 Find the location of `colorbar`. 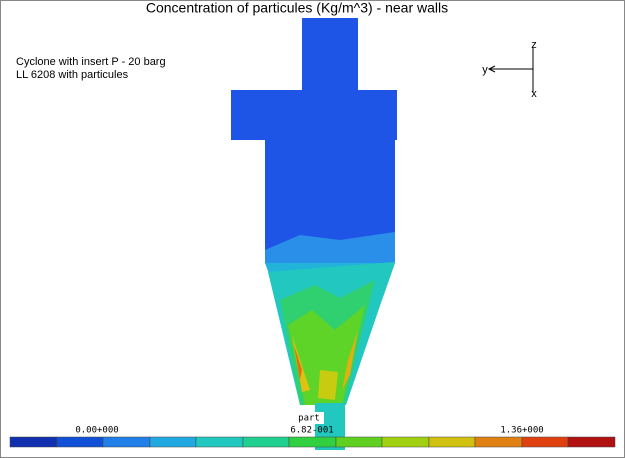

colorbar is located at coordinates (312, 442).